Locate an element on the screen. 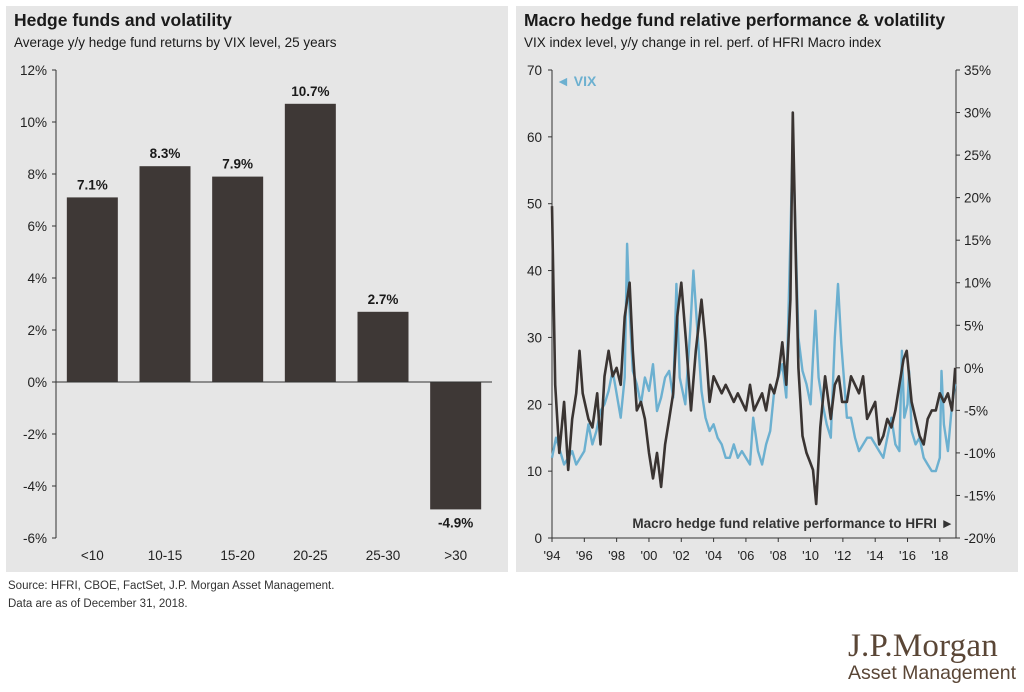  x-tick-label: '94 is located at coordinates (552, 555).